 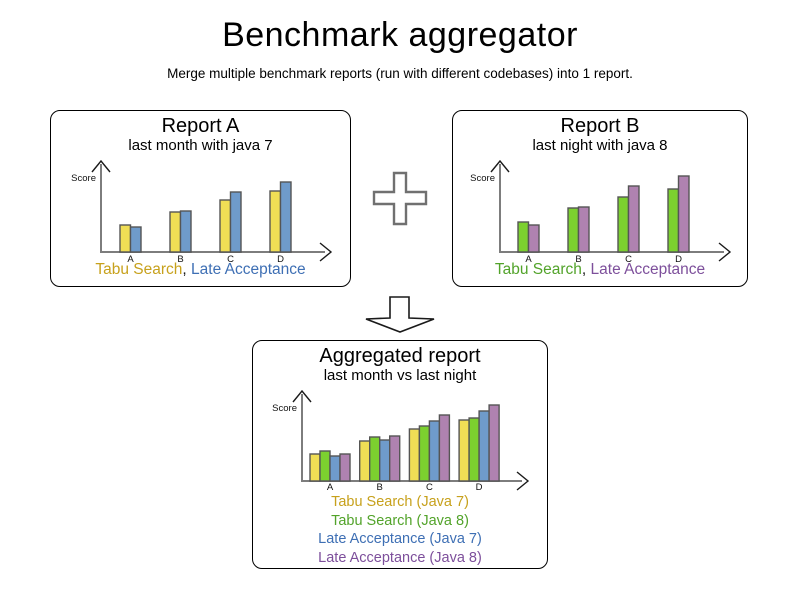 I want to click on aggregated-report-subtitle: last month vs last night, so click(x=400, y=375).